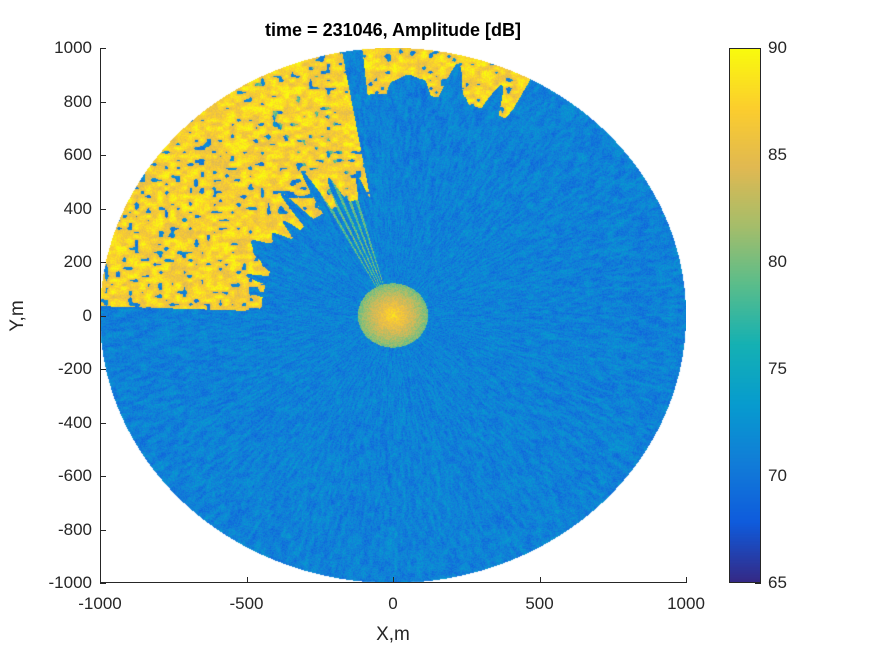  I want to click on y-tick-label: 1000, so click(73, 47).